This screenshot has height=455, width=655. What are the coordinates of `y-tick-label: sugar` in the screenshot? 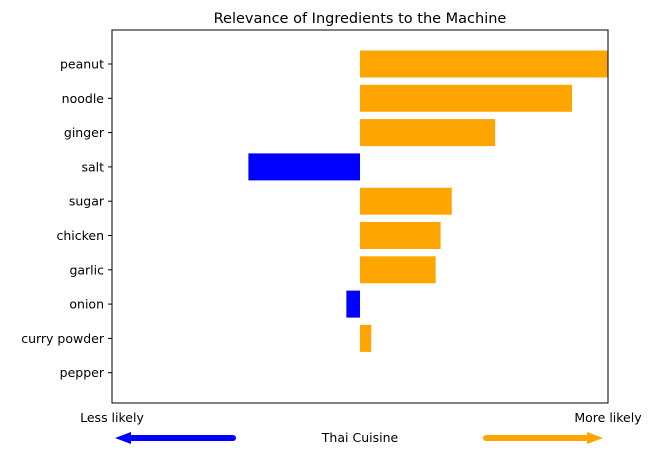 It's located at (87, 201).